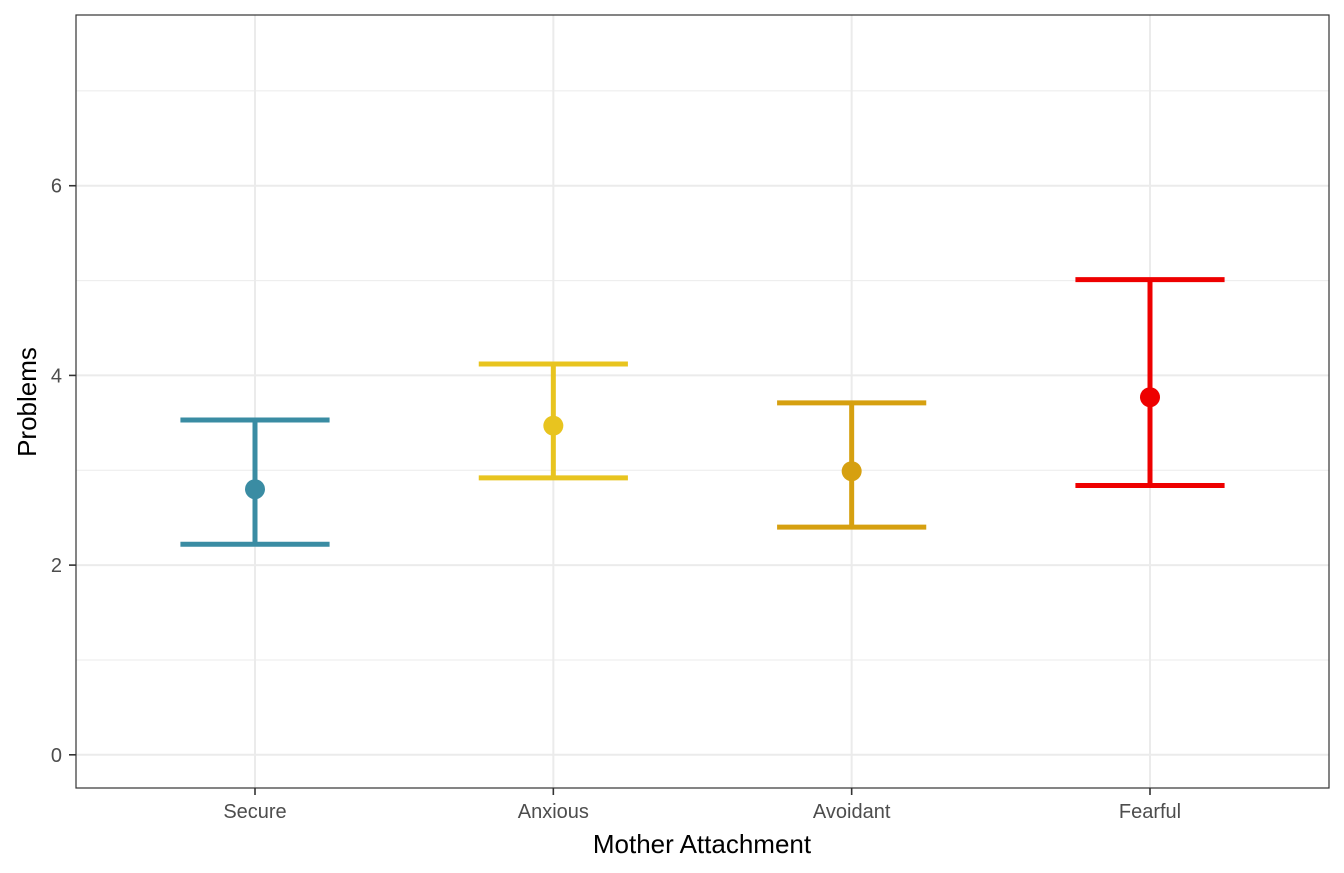  What do you see at coordinates (702, 844) in the screenshot?
I see `x-axis-title: Mother Attachment` at bounding box center [702, 844].